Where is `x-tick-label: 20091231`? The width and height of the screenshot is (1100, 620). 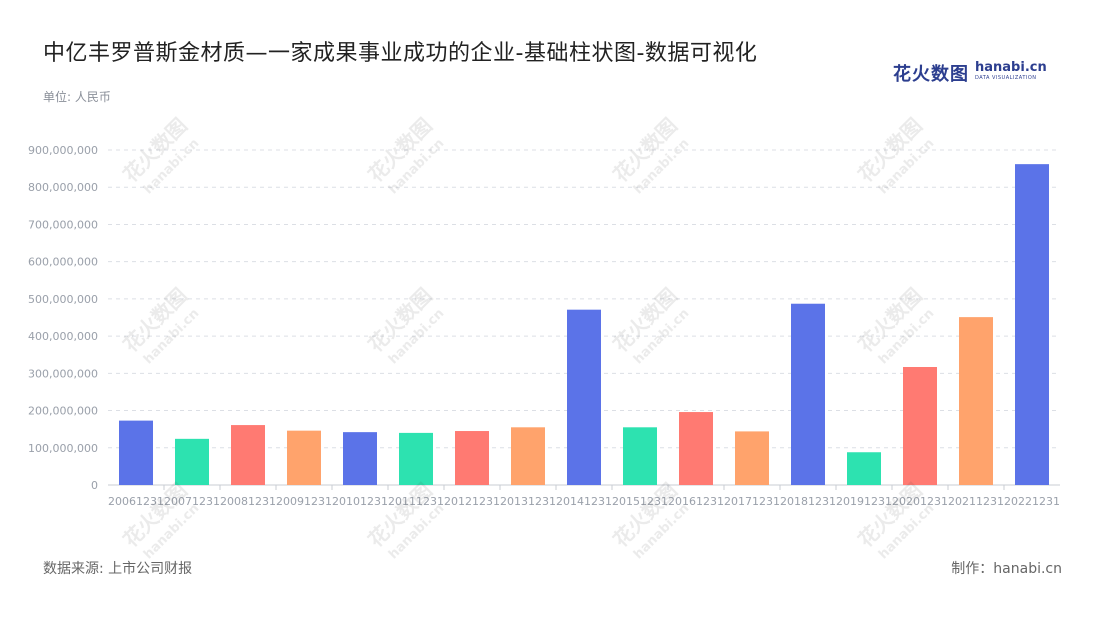 x-tick-label: 20091231 is located at coordinates (304, 501).